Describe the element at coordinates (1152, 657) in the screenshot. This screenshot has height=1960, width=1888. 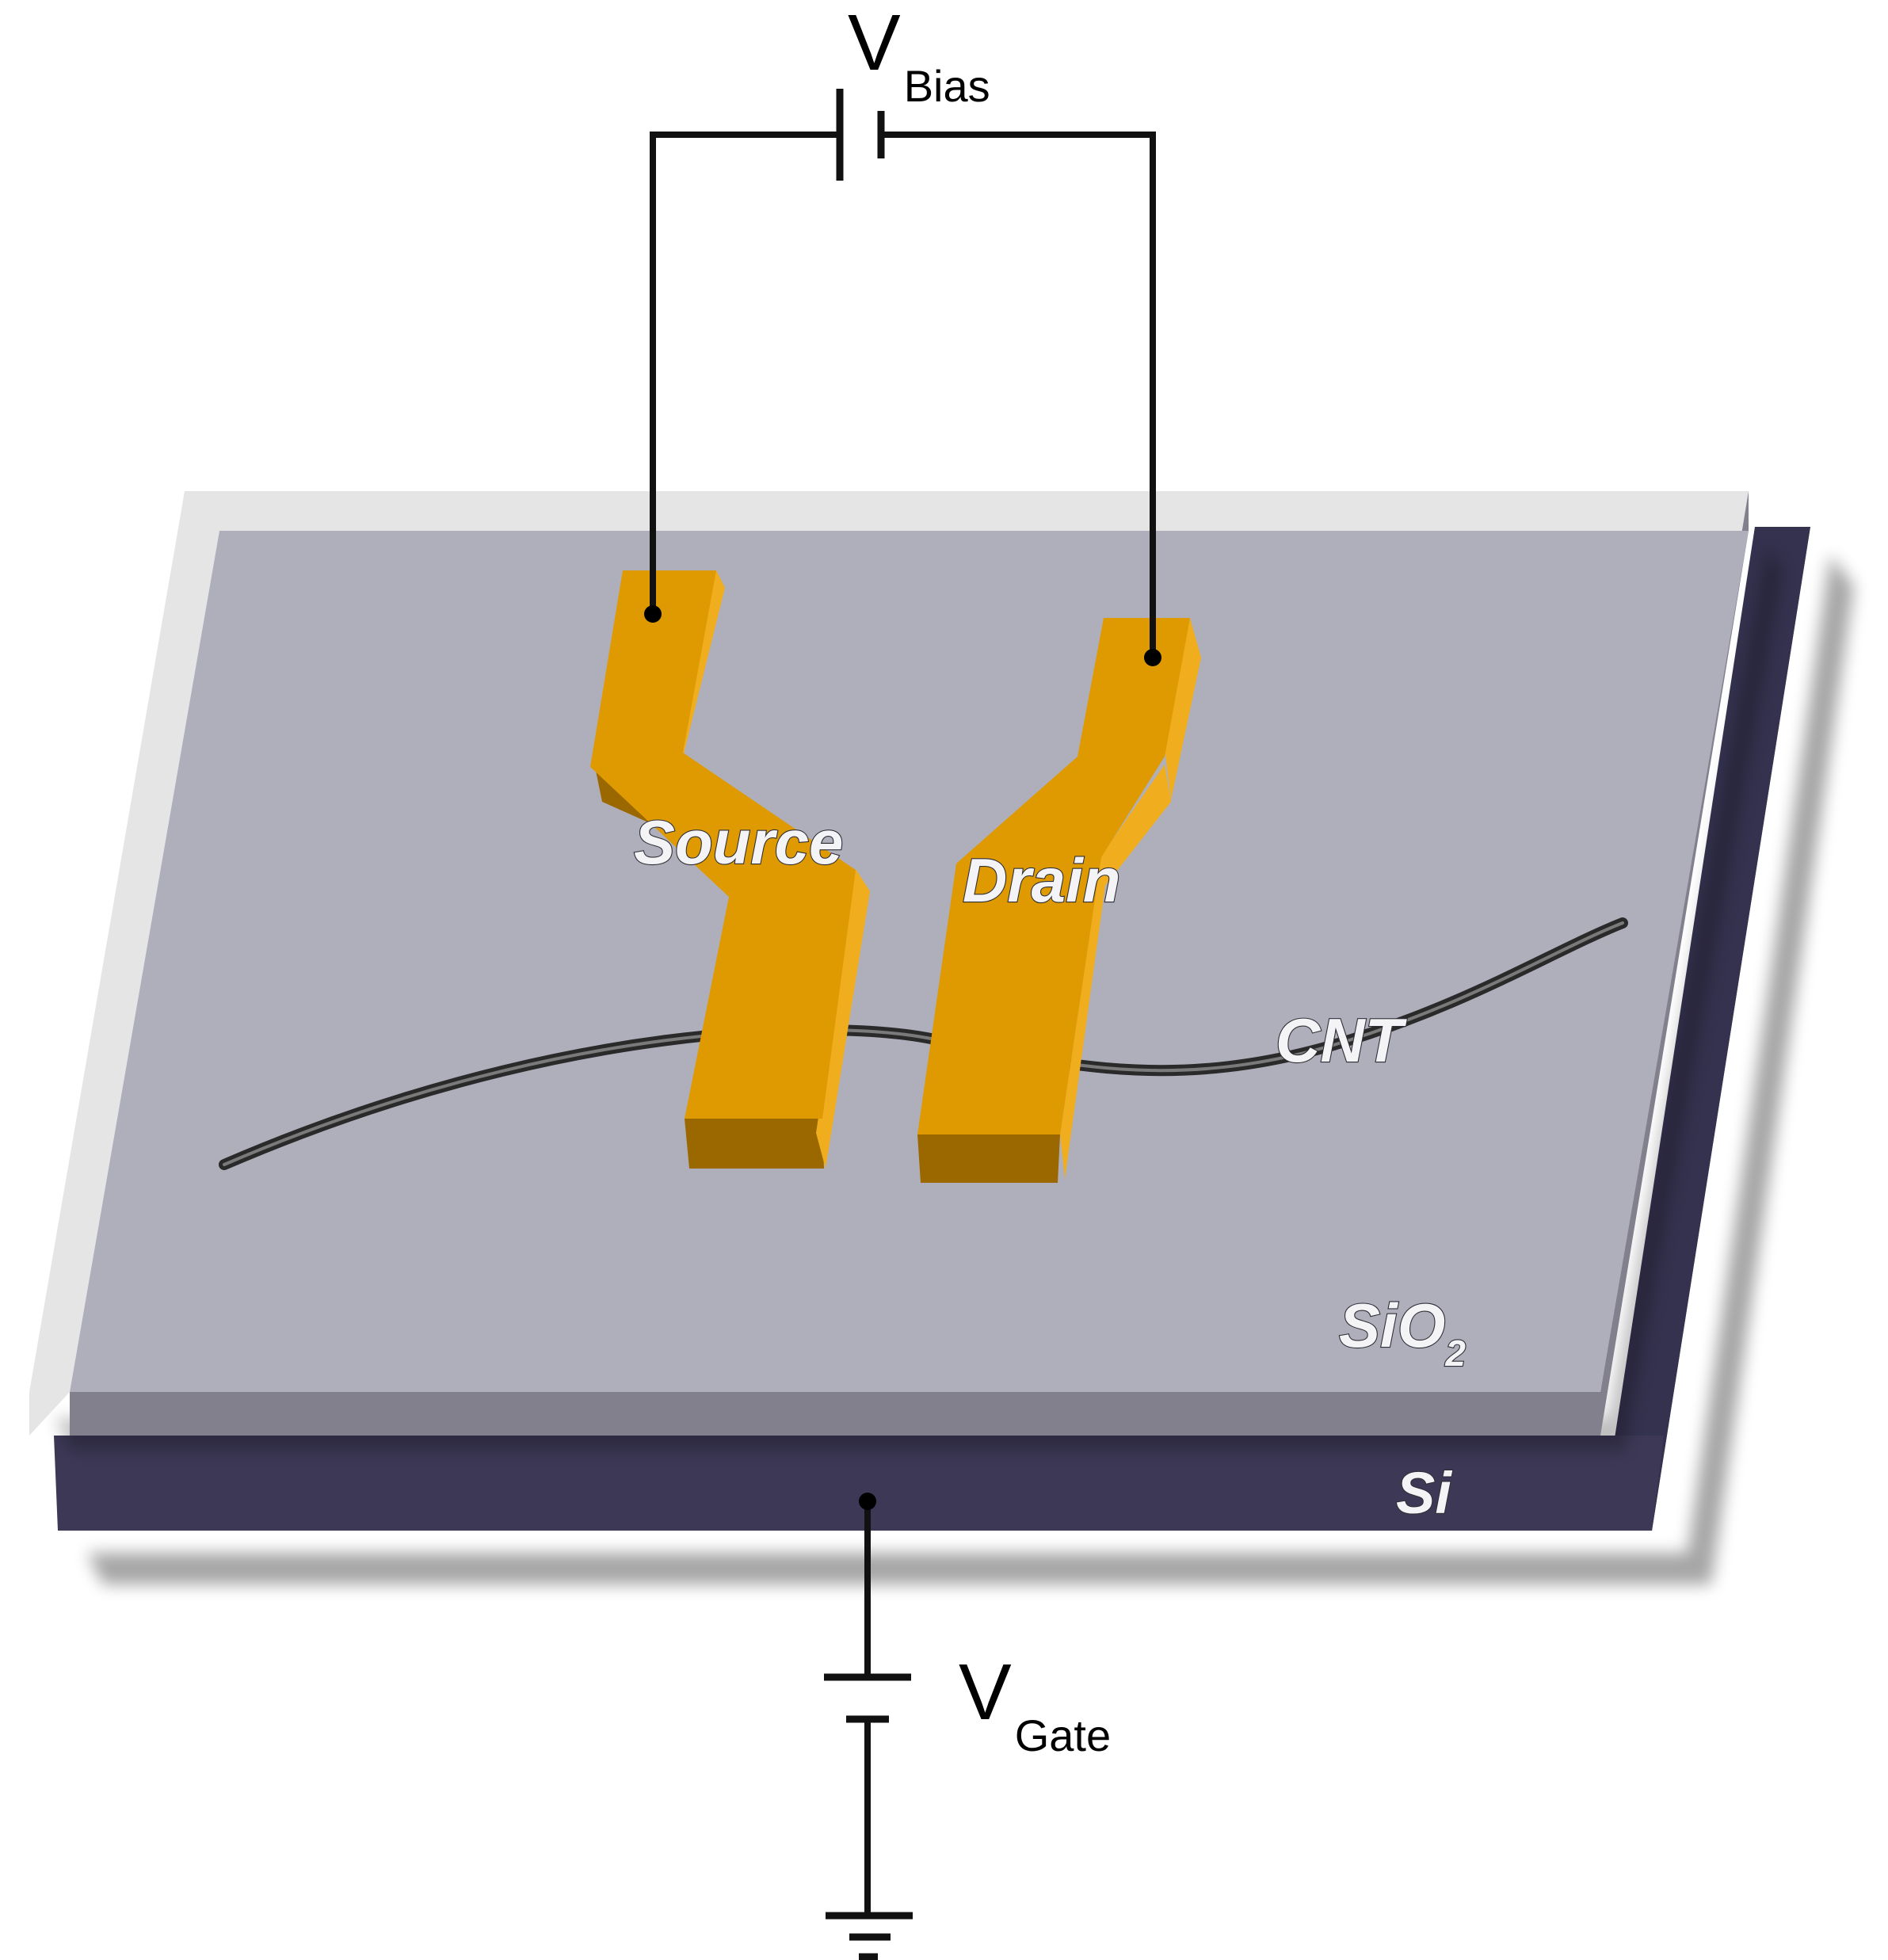
I see `drain-contact-dot` at that location.